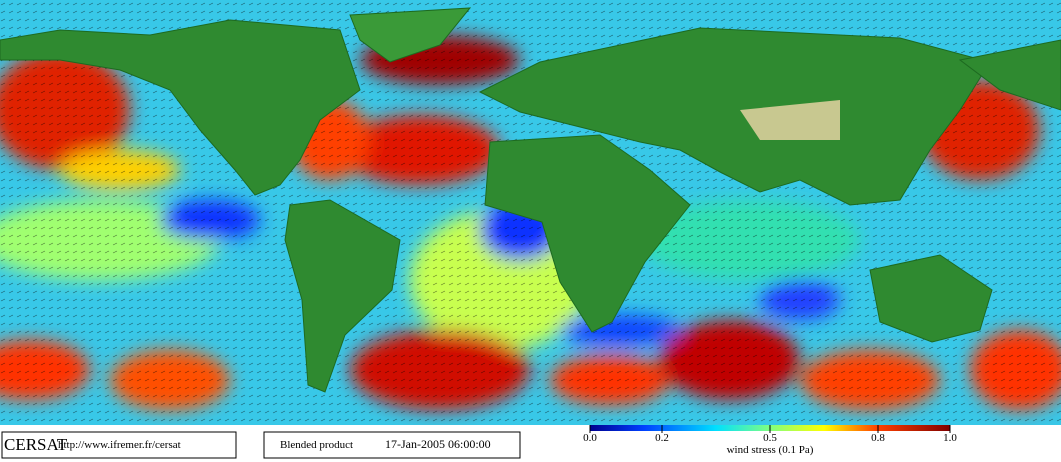 This screenshot has width=1061, height=462. I want to click on colorbar-tick-label: 0.8, so click(878, 438).